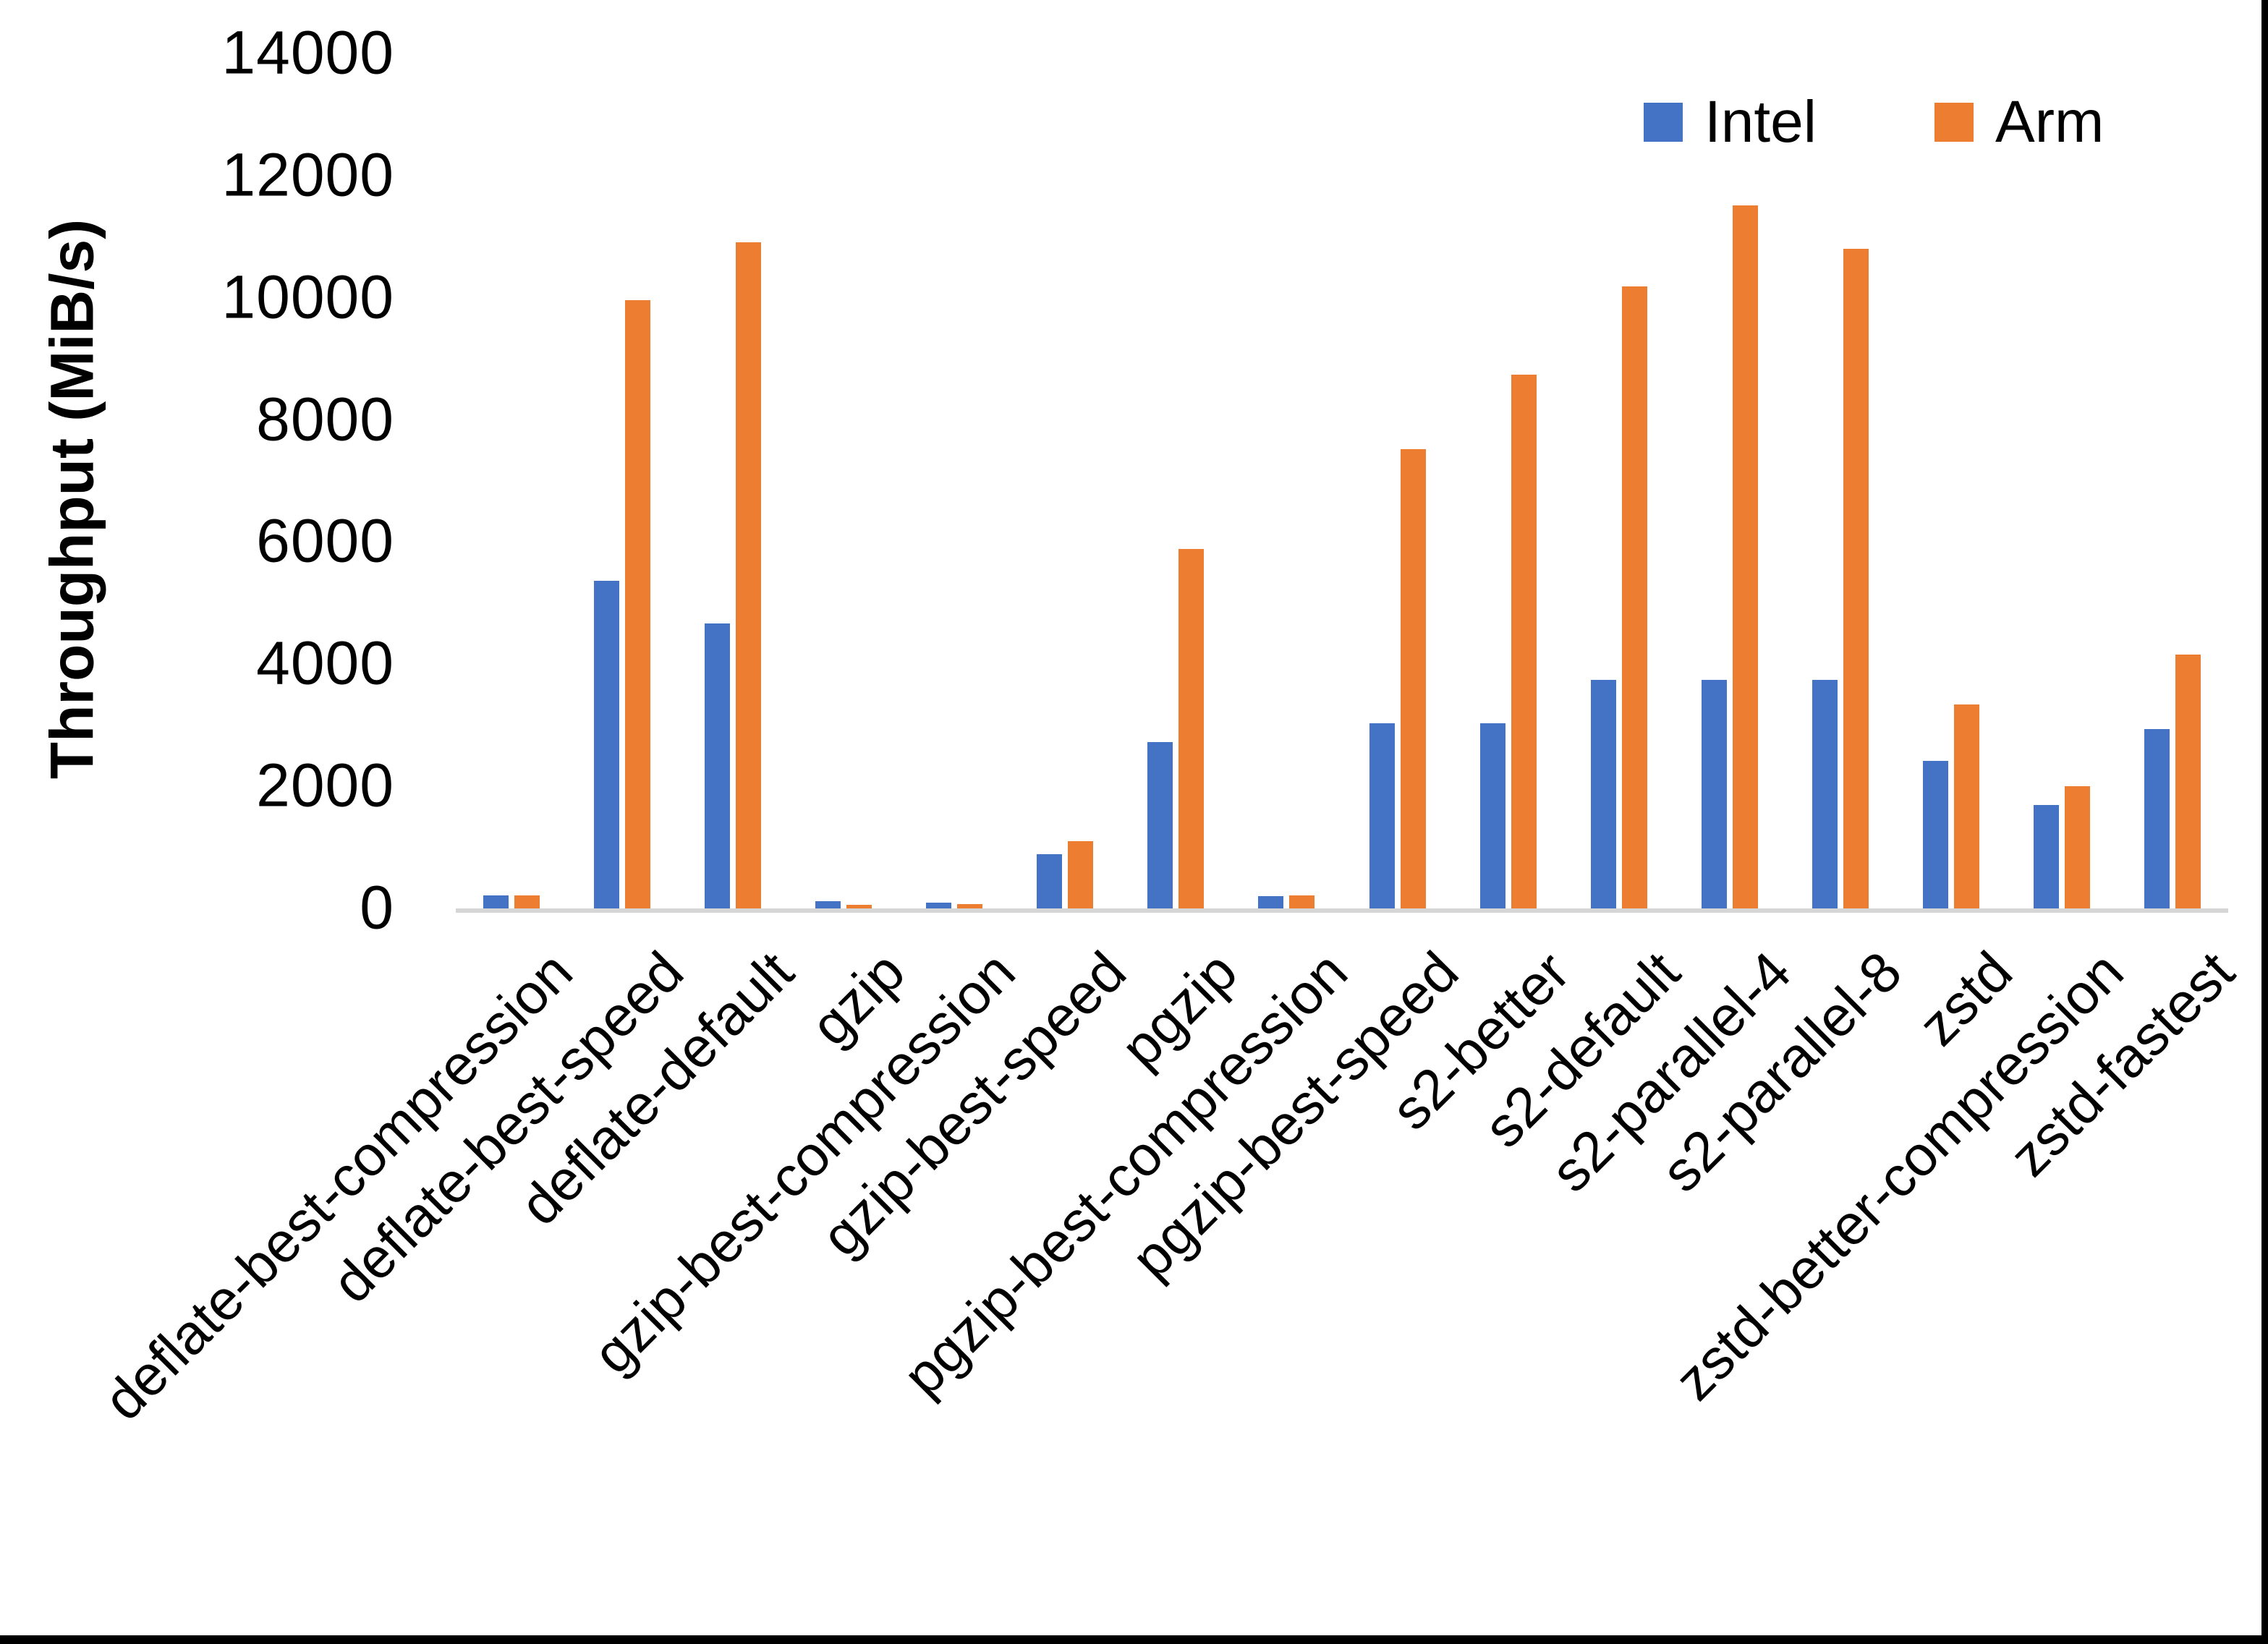  What do you see at coordinates (1342, 910) in the screenshot?
I see `x-axis-line` at bounding box center [1342, 910].